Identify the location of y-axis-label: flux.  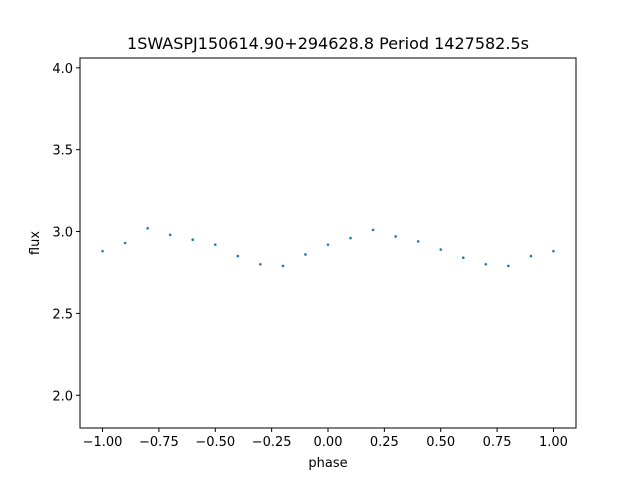
(35, 243).